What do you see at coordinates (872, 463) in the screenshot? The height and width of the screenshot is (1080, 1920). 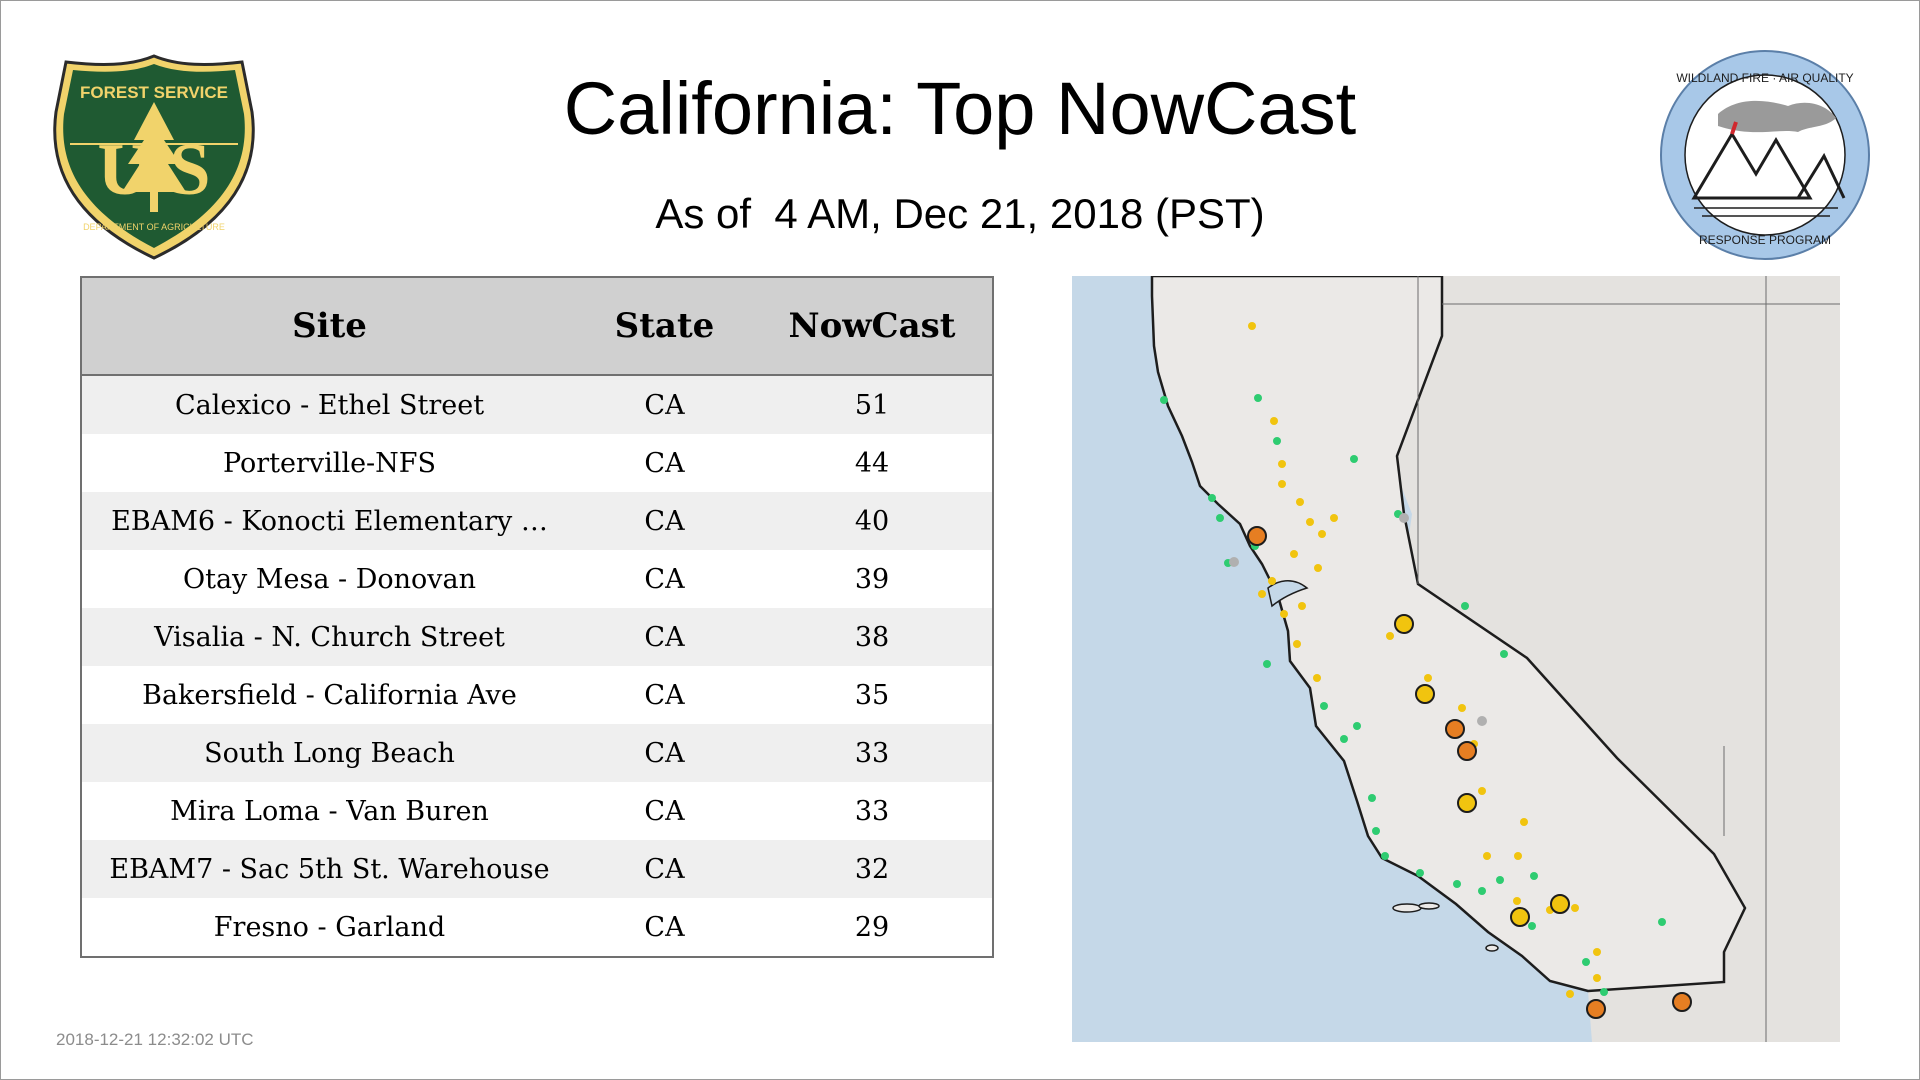 I see `nowcast-cell: 44` at bounding box center [872, 463].